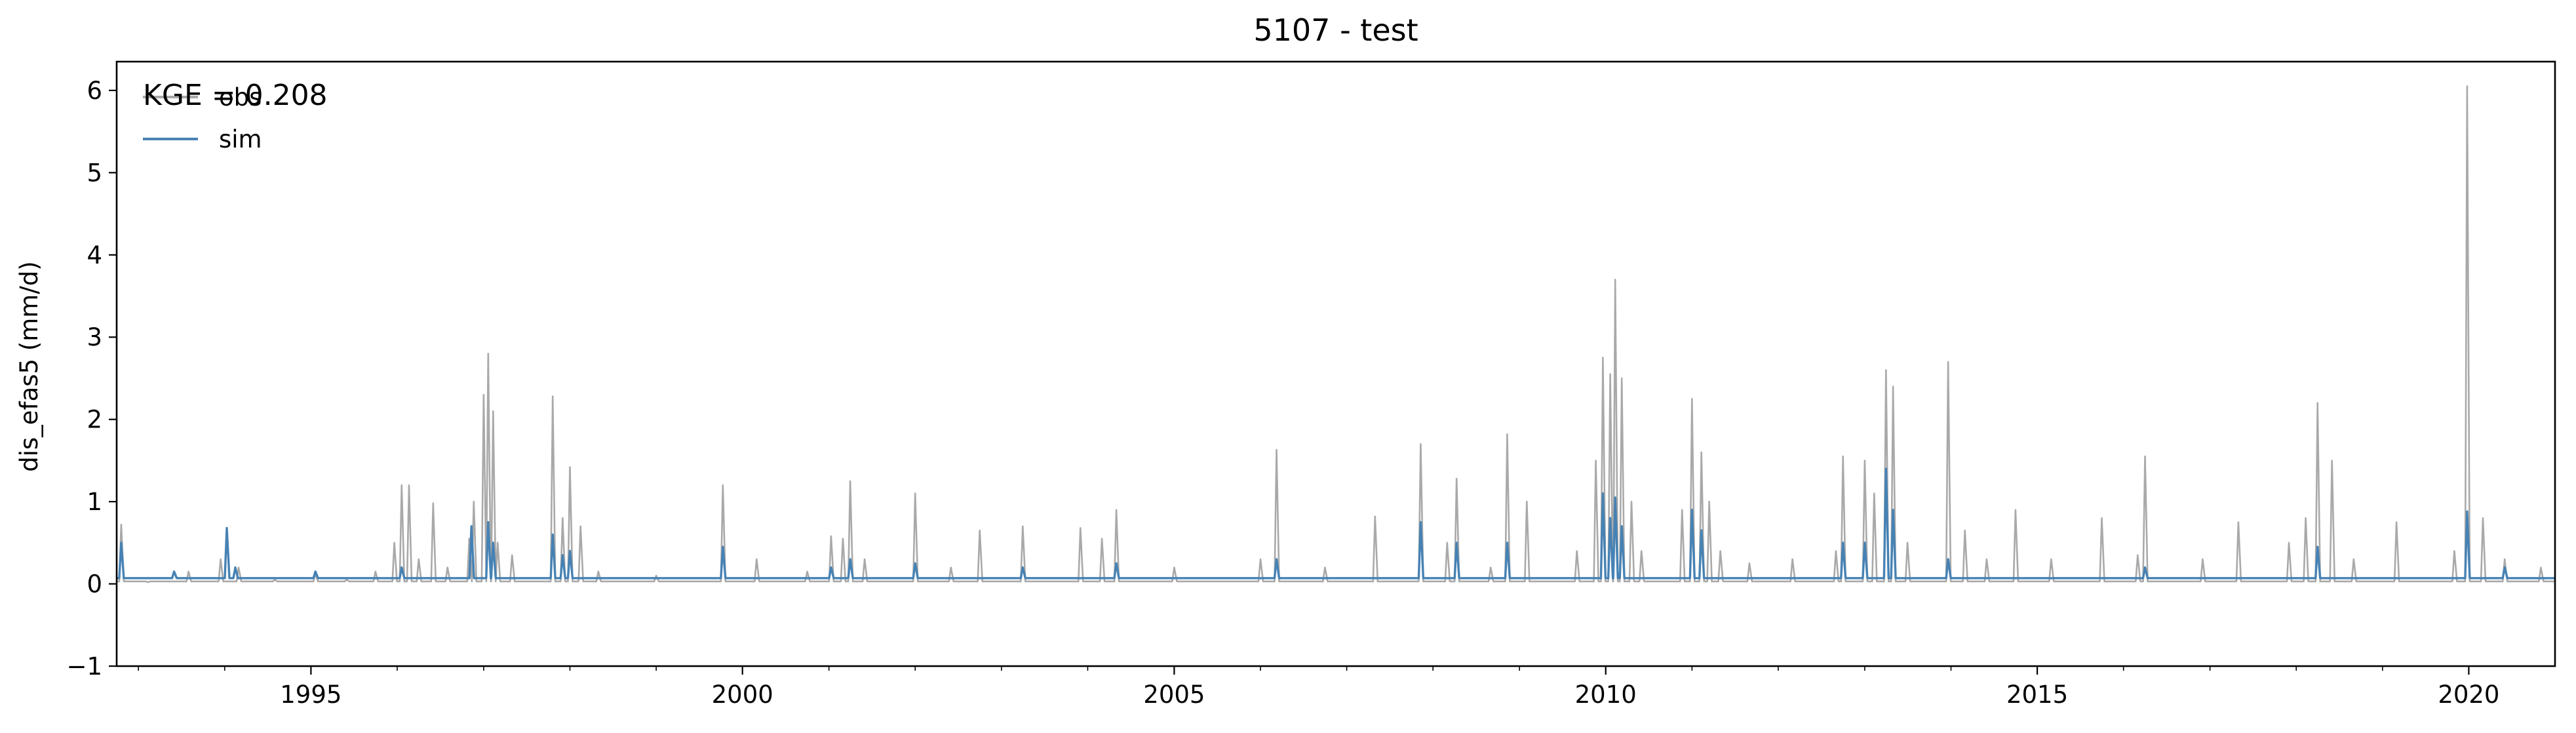 The height and width of the screenshot is (733, 2576). What do you see at coordinates (1336, 523) in the screenshot?
I see `series-line-sim` at bounding box center [1336, 523].